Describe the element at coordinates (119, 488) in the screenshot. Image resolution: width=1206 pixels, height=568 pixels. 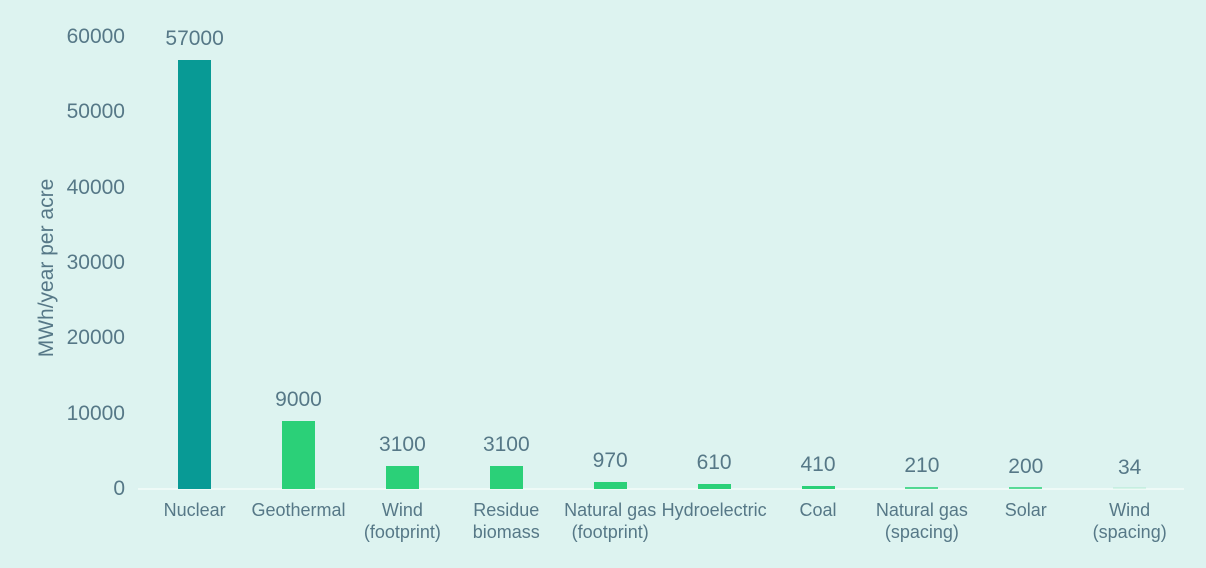
I see `y-tick-0: 0` at that location.